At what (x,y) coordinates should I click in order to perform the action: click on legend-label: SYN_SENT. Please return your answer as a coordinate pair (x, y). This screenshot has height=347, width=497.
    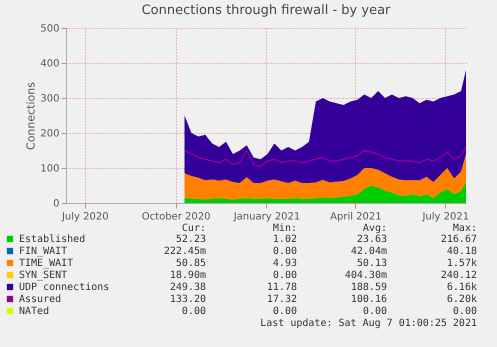
    Looking at the image, I should click on (43, 275).